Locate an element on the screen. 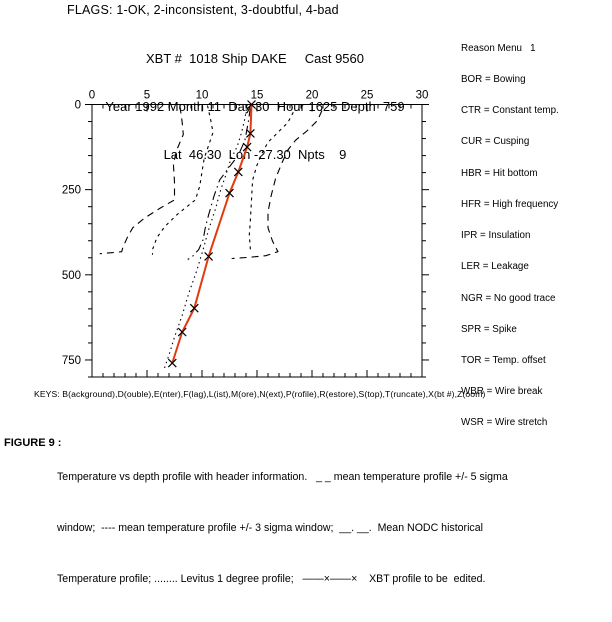 The height and width of the screenshot is (622, 612). series-mean_minus_5_sigma_window is located at coordinates (141, 180).